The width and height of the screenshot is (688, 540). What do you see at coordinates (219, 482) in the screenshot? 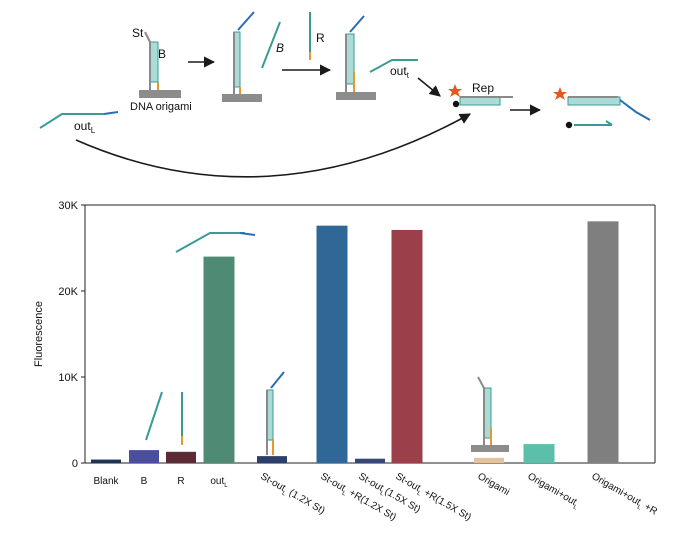
I see `x-tick-label: outL` at bounding box center [219, 482].